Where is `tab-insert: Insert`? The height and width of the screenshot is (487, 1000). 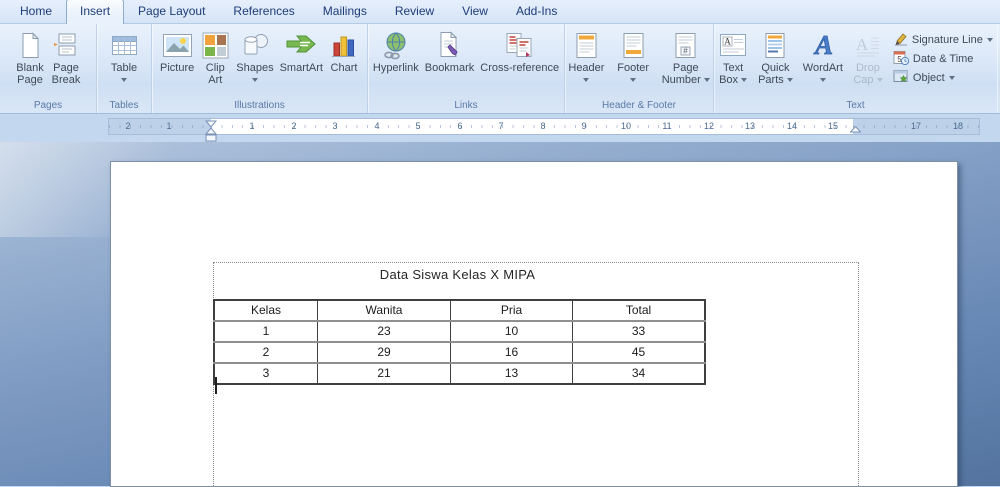
tab-insert: Insert is located at coordinates (95, 12).